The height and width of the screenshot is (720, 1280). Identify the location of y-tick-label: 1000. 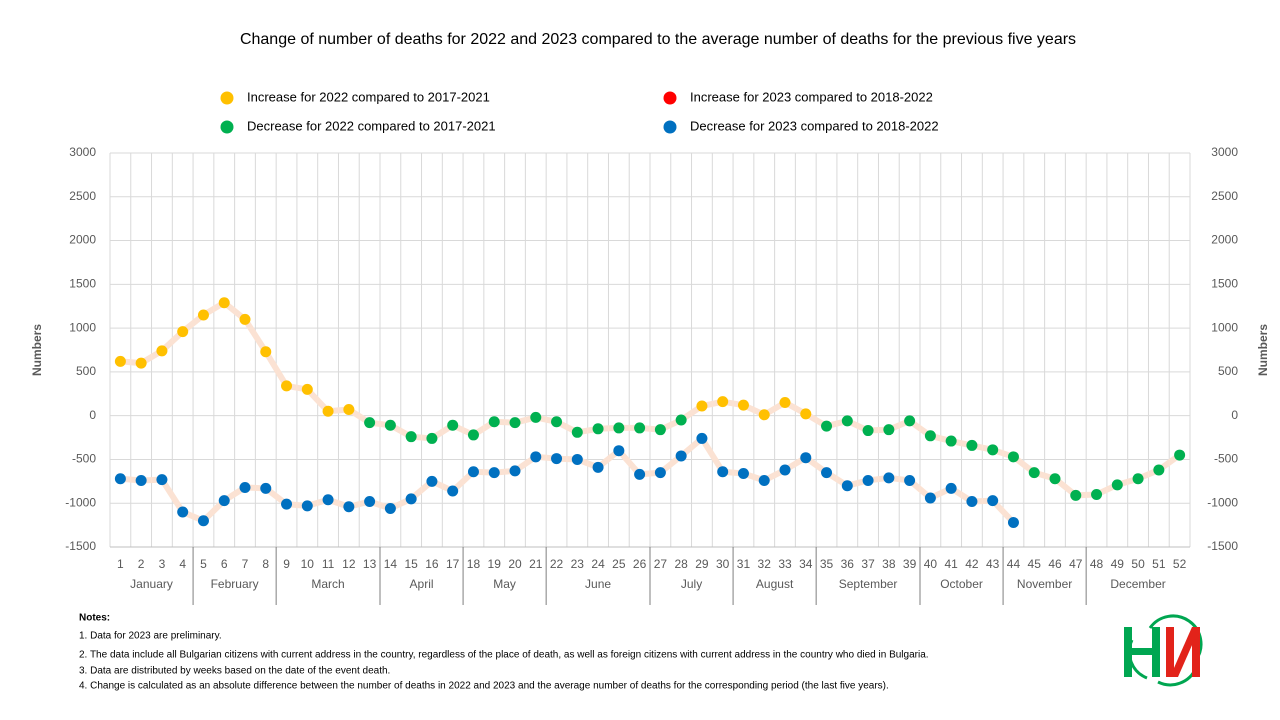
(82, 327).